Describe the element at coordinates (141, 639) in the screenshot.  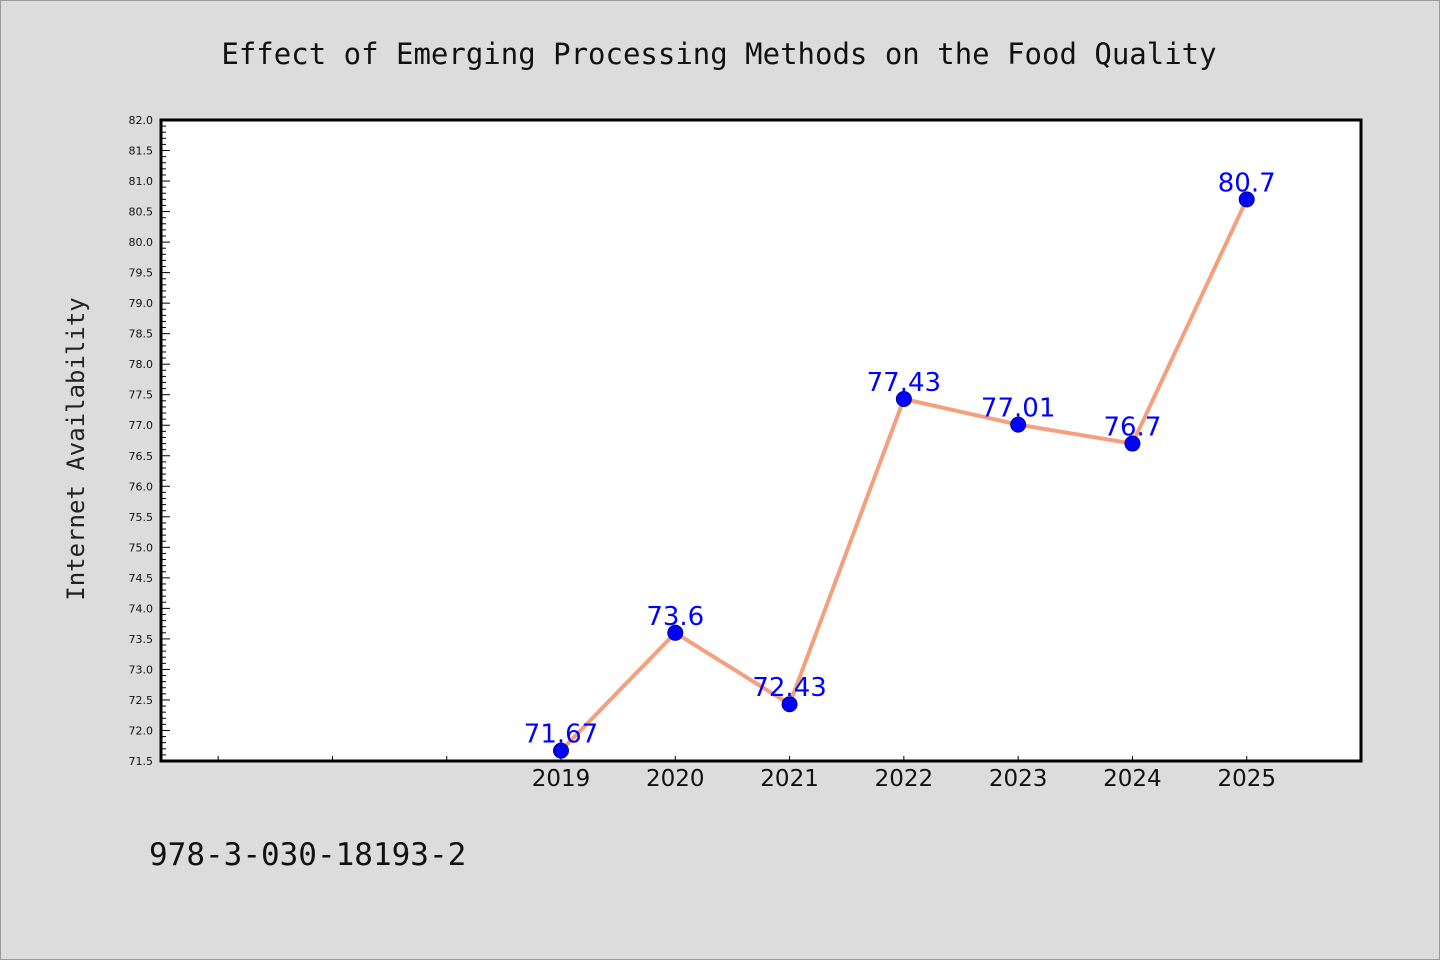
I see `y-tick-label: 73.5` at that location.